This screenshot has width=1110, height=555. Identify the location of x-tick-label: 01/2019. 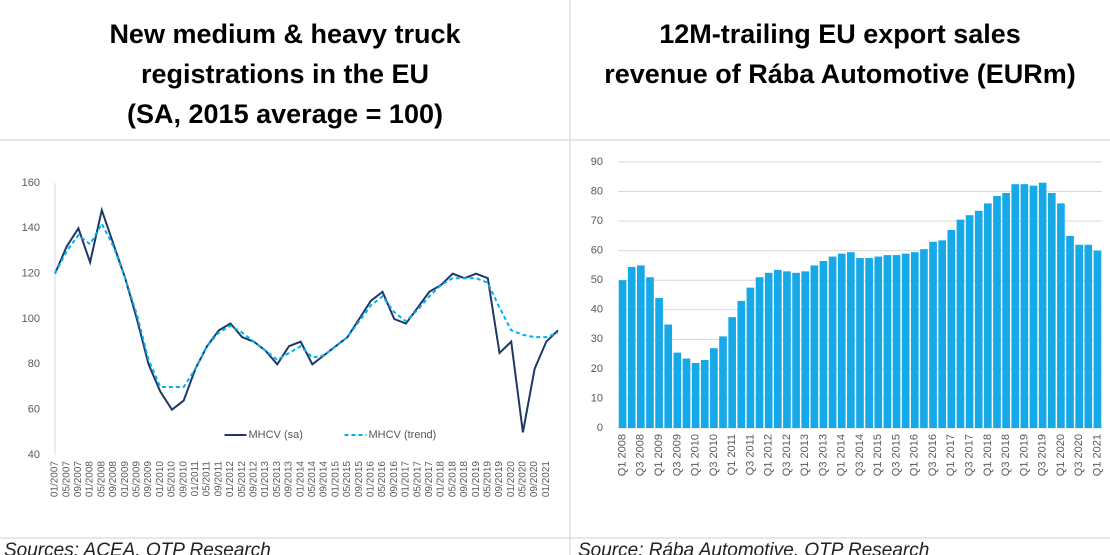
(476, 479).